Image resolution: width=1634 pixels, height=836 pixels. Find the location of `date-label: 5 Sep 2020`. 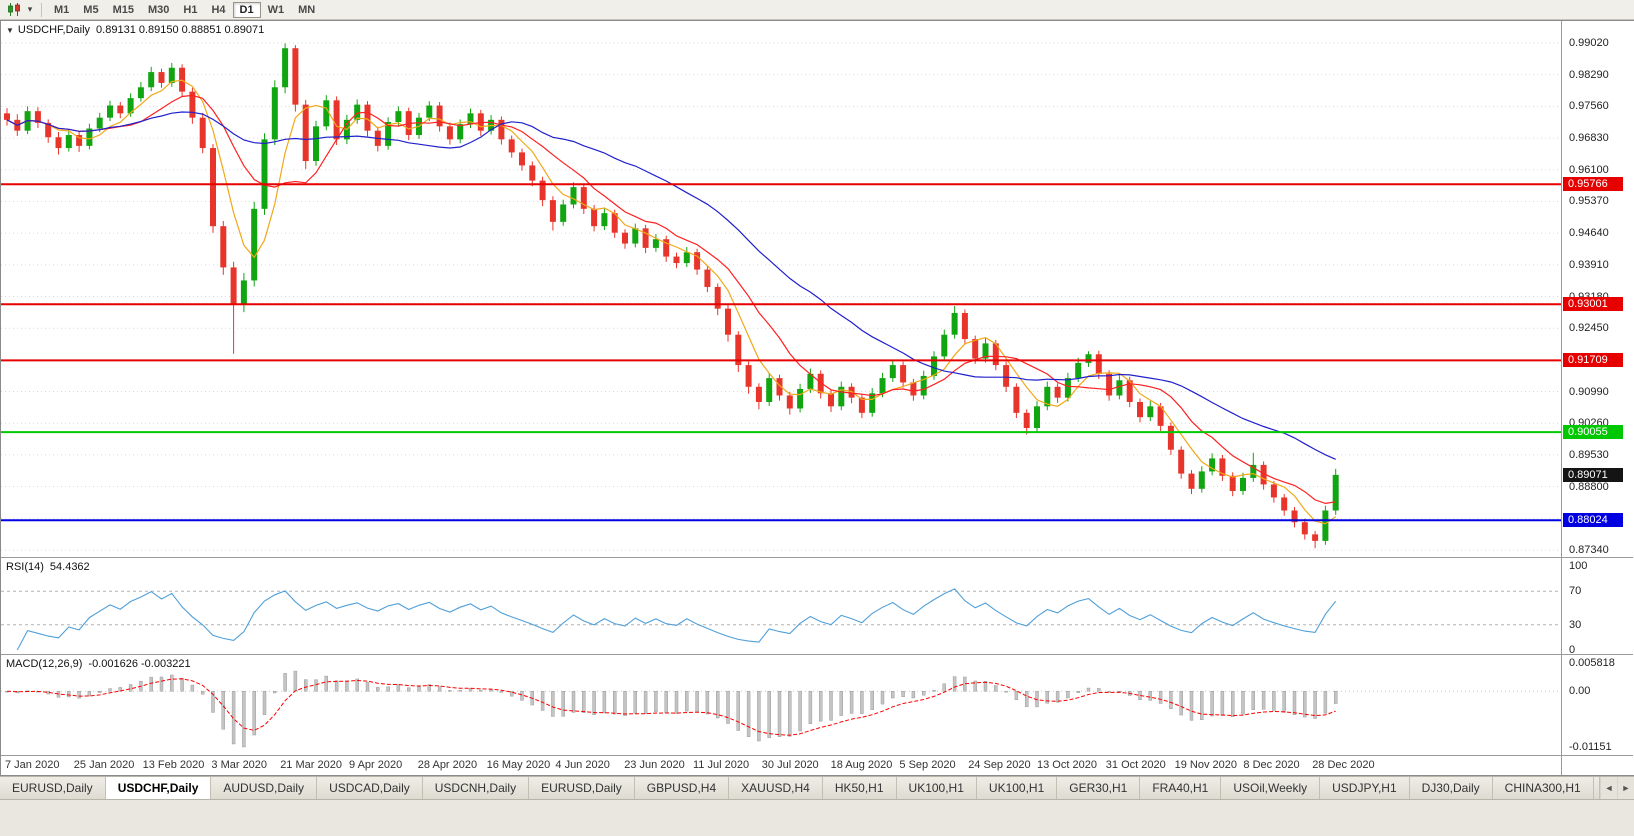

date-label: 5 Sep 2020 is located at coordinates (927, 765).